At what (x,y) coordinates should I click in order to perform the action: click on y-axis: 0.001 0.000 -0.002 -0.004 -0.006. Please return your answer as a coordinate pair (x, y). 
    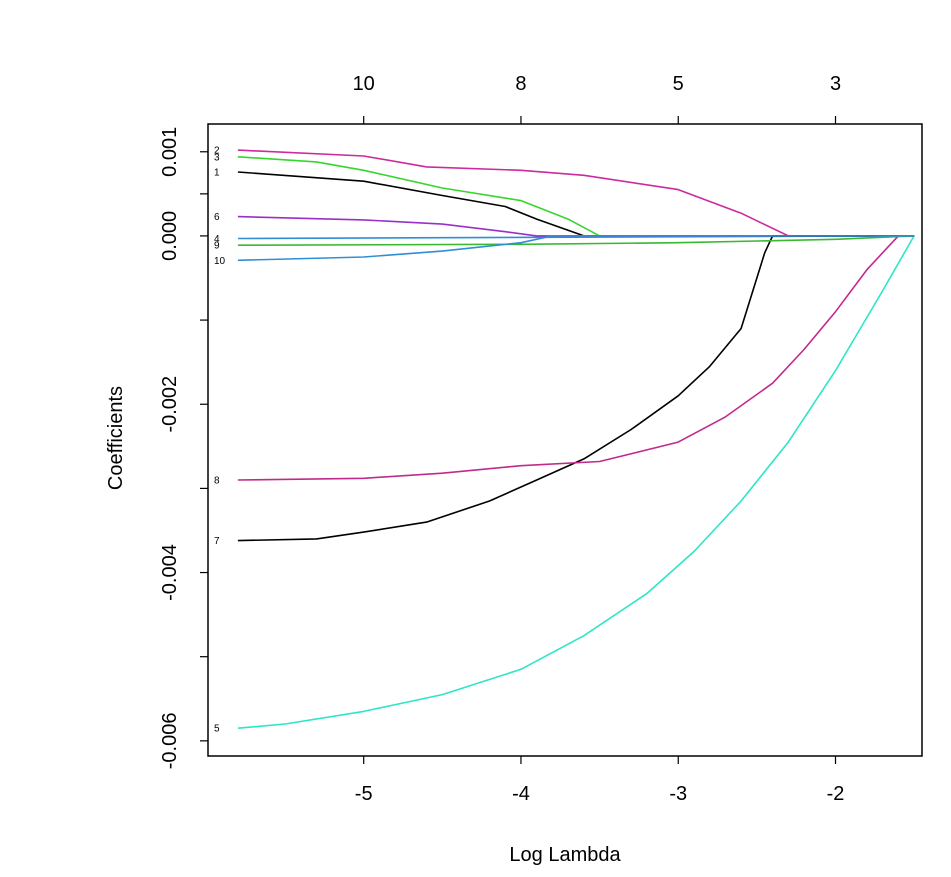
    Looking at the image, I should click on (183, 448).